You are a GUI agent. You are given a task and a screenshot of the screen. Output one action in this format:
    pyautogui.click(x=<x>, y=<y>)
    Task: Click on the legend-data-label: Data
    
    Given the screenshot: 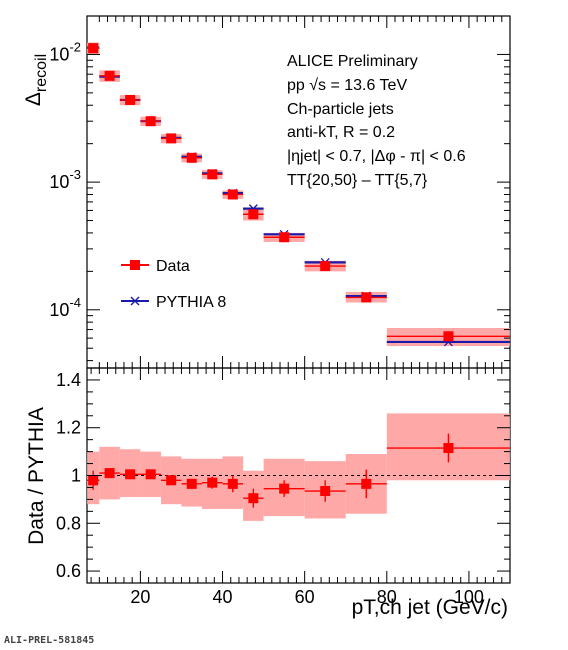 What is the action you would take?
    pyautogui.click(x=173, y=266)
    